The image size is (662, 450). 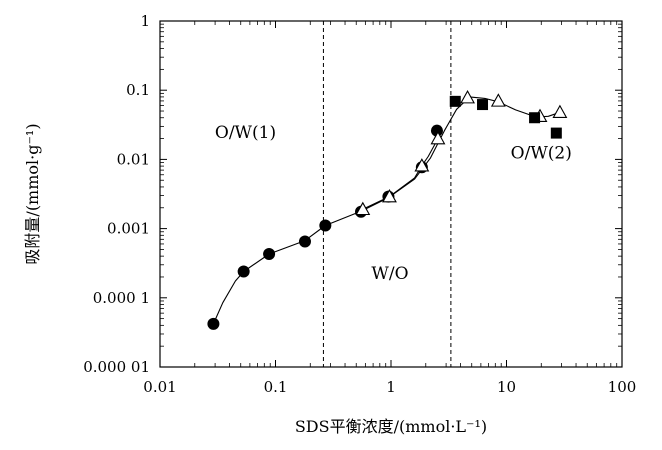 I want to click on region-label: O/W(1), so click(x=245, y=133).